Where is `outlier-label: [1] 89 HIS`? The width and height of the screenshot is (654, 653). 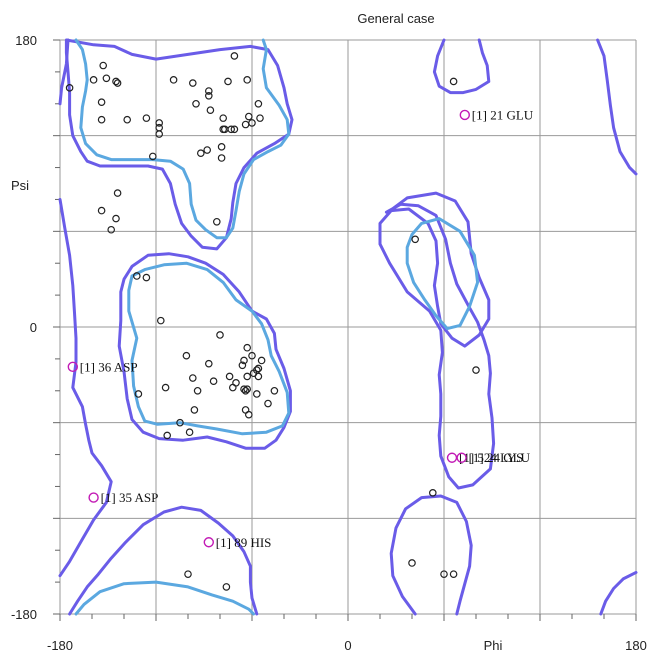
outlier-label: [1] 89 HIS is located at coordinates (244, 542).